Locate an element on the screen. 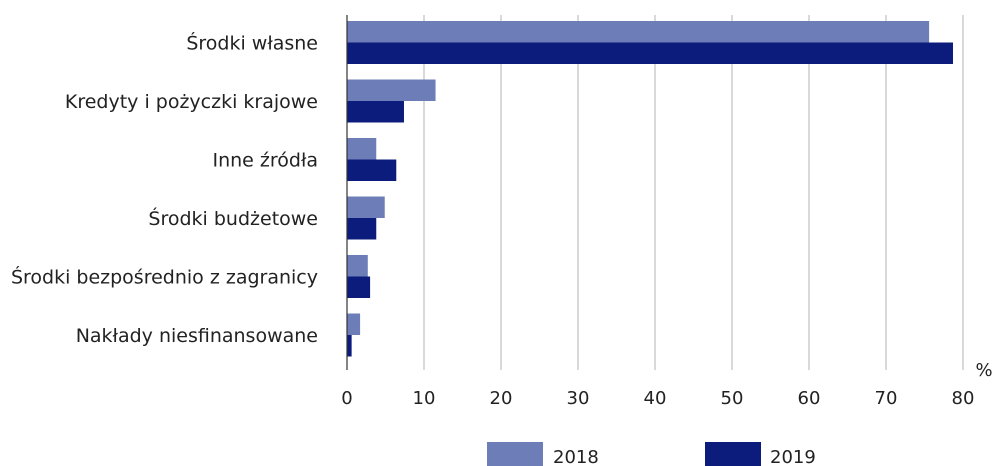  x-tick-label-30: 30 is located at coordinates (578, 398).